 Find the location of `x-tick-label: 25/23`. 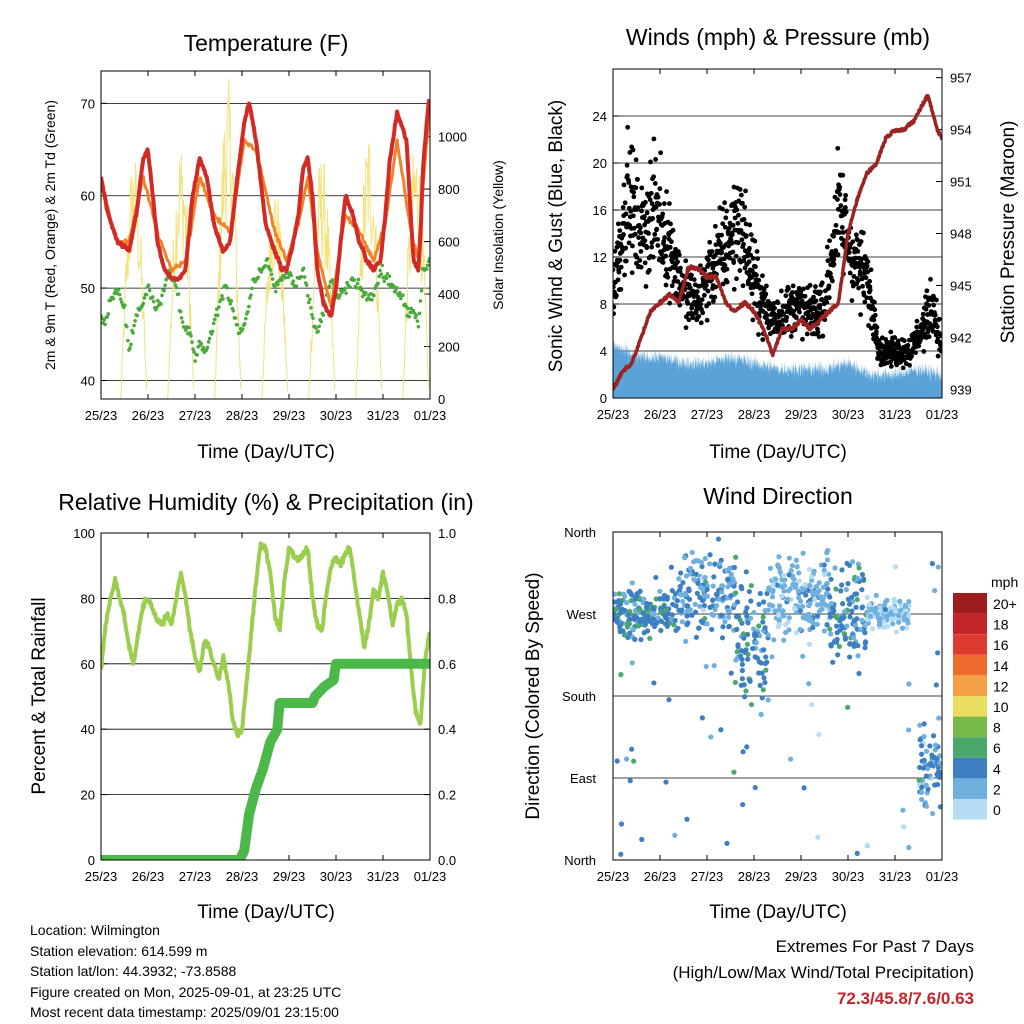

x-tick-label: 25/23 is located at coordinates (101, 415).